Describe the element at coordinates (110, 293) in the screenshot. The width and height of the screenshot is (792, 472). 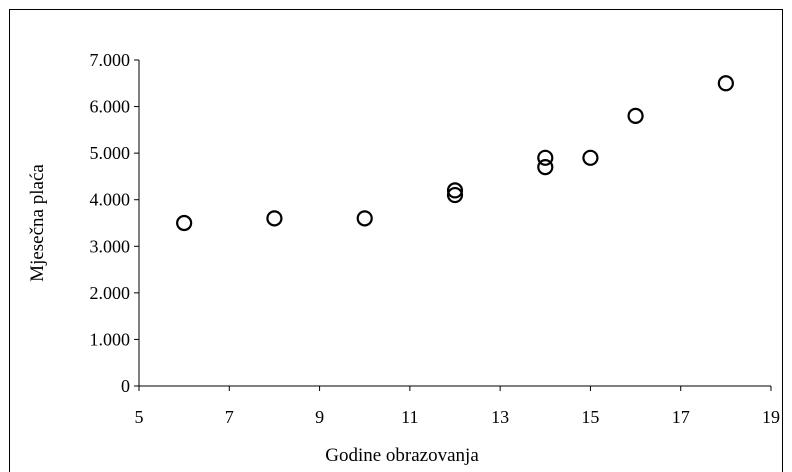
I see `y-tick-label: 2.000` at that location.